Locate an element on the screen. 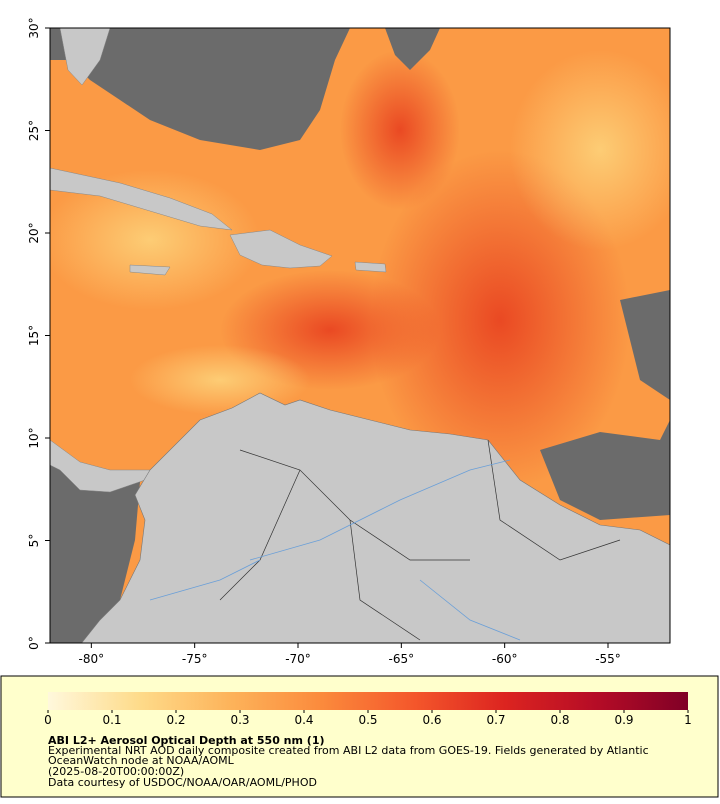 The width and height of the screenshot is (720, 804). colorbar-tick-label: 0.2 is located at coordinates (175, 720).